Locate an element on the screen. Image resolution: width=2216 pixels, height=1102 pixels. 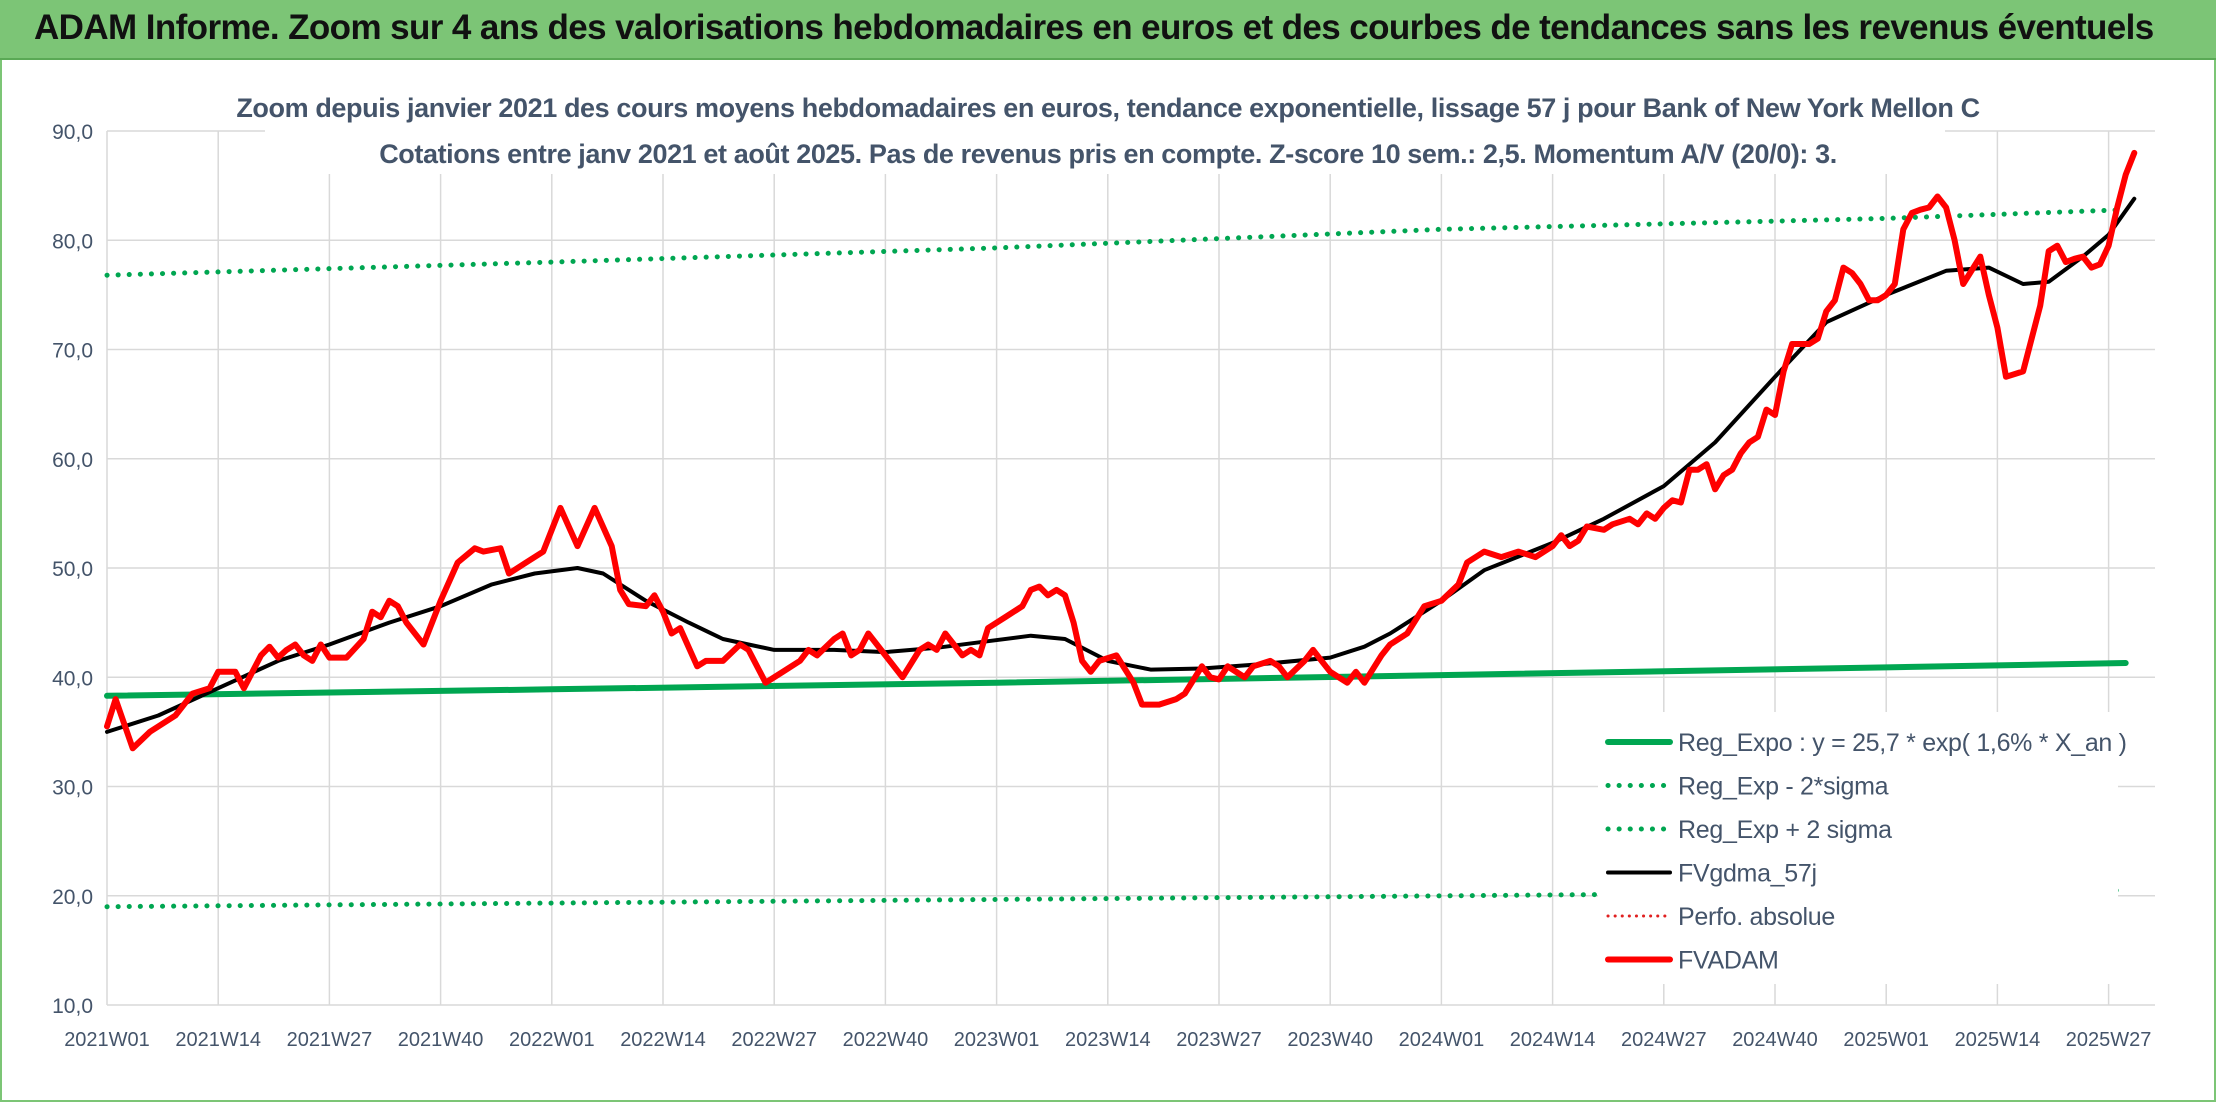
x-tick-label: 2024W27 is located at coordinates (1664, 1040).